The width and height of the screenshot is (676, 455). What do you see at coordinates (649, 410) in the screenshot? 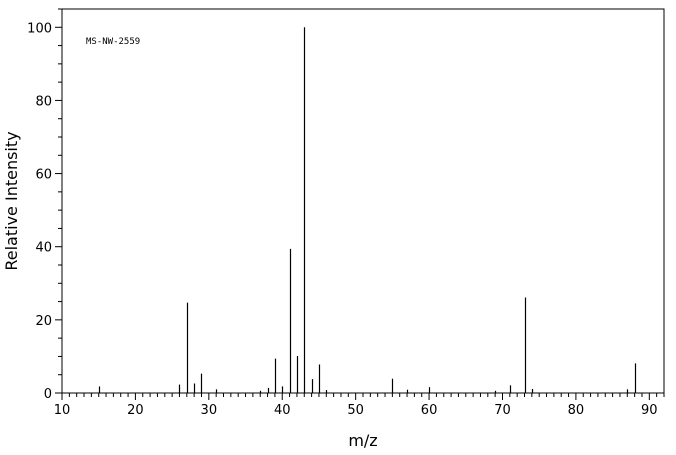
I see `x-tick-label: 90` at bounding box center [649, 410].